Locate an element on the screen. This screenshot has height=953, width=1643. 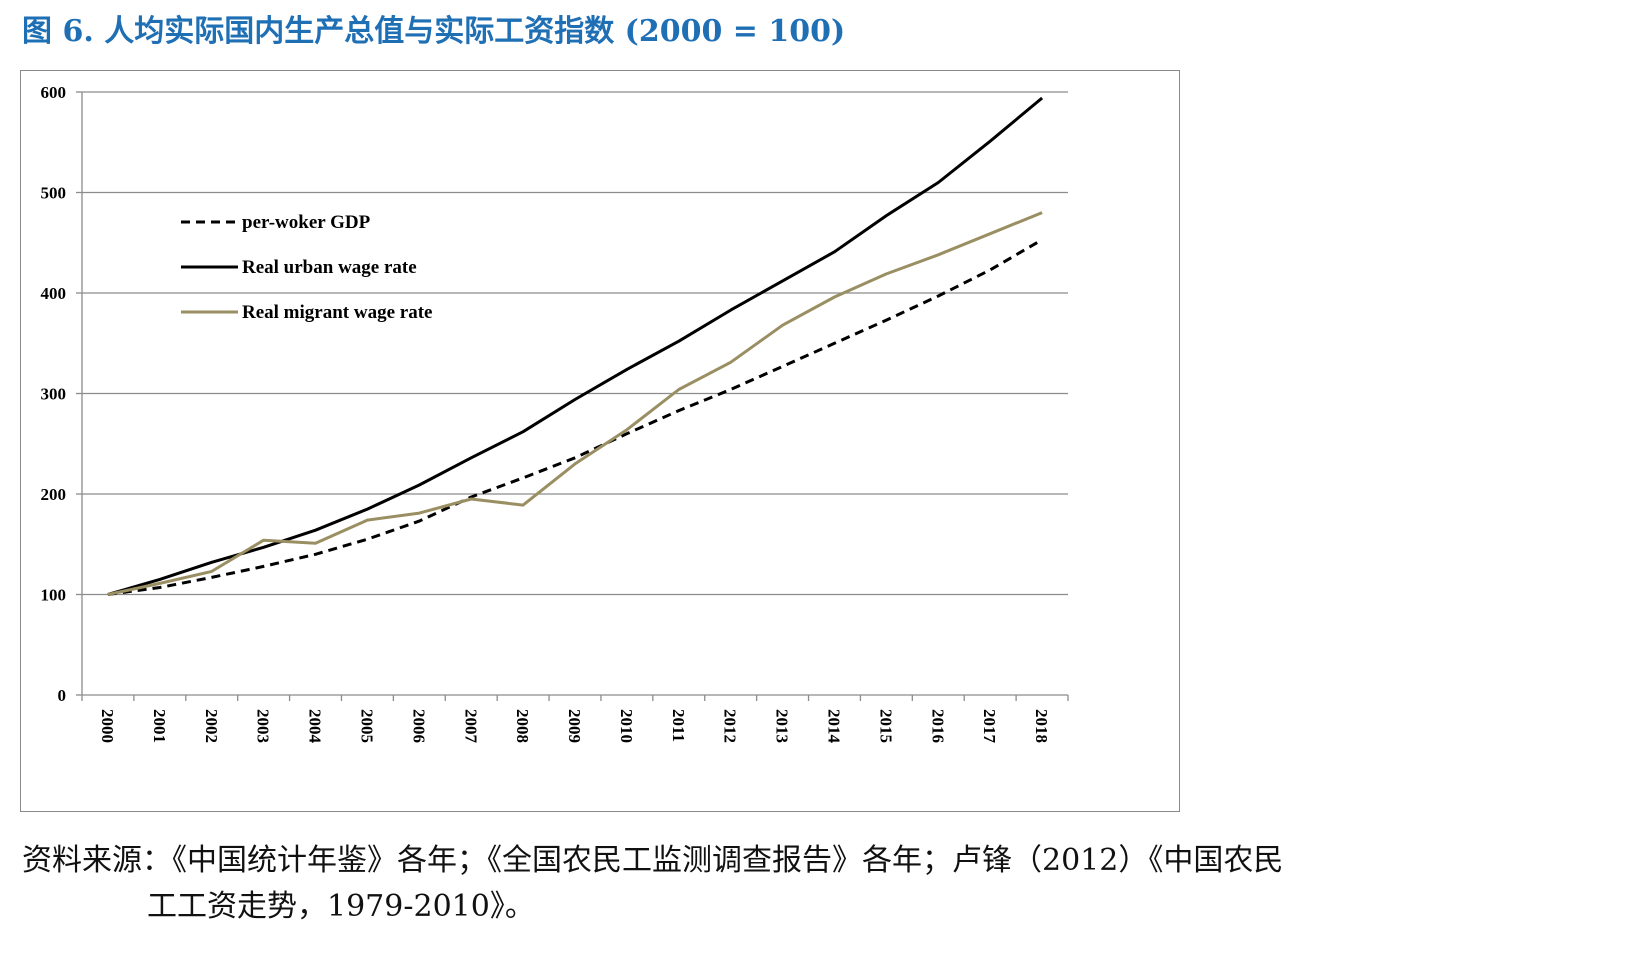
y-tick-label: 0 is located at coordinates (62, 695).